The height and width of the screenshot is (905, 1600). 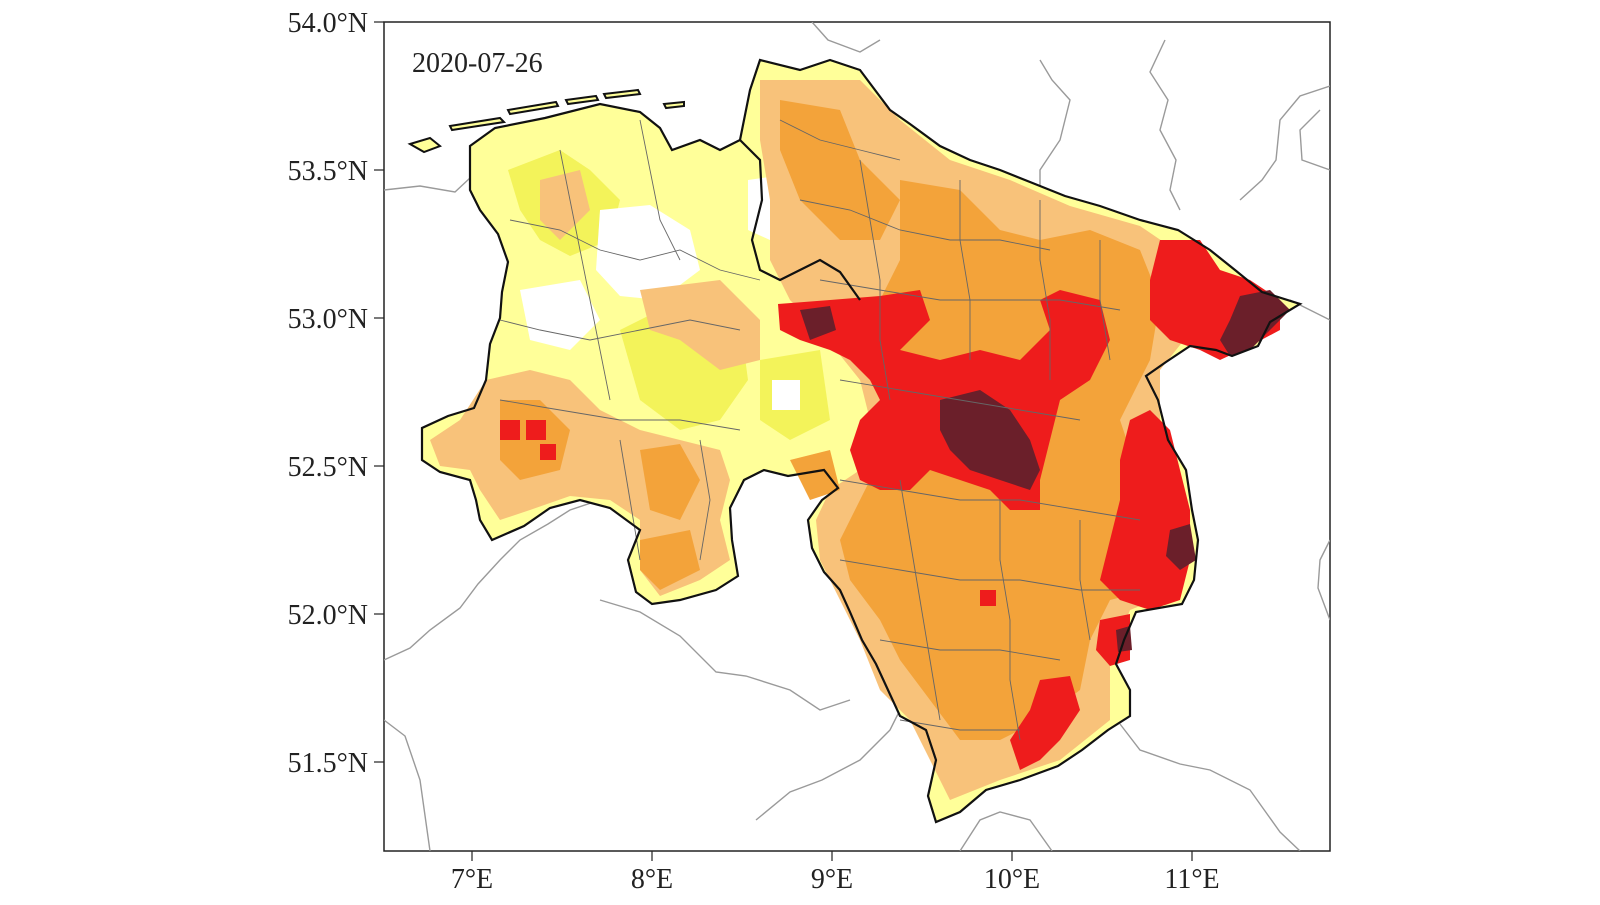 I want to click on lat-label: 53.5°N, so click(x=328, y=171).